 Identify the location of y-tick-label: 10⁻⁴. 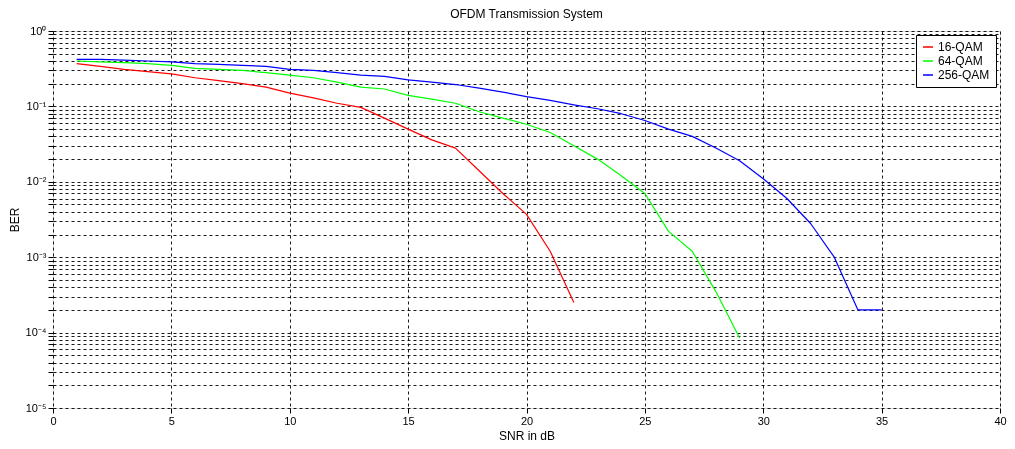
(36, 332).